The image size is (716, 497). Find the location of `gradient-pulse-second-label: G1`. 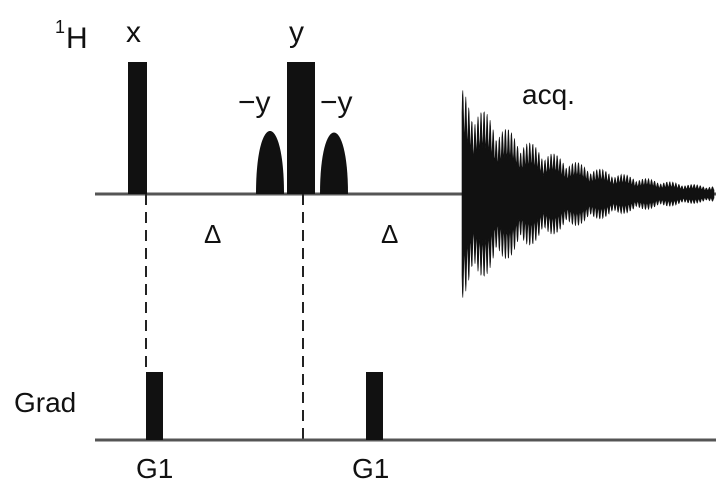

gradient-pulse-second-label: G1 is located at coordinates (370, 468).